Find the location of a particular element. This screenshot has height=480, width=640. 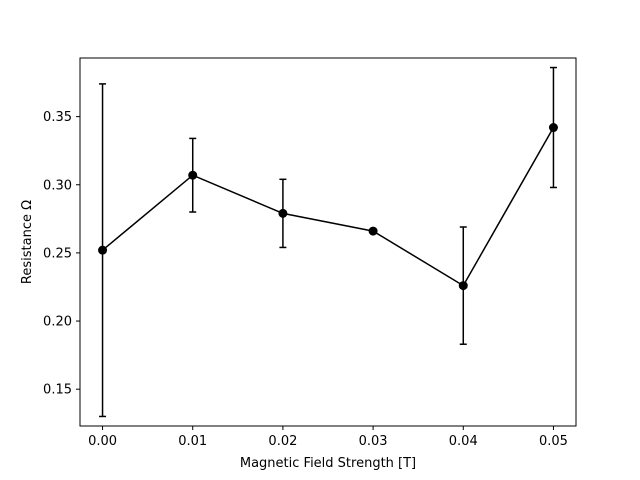

x-tick-label: 0.04 is located at coordinates (463, 441).